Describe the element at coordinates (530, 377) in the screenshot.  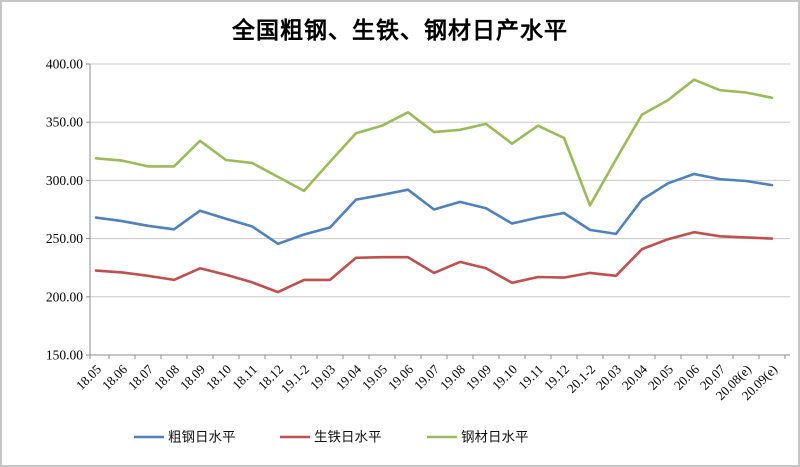
I see `x-tick-label: 19.11` at that location.